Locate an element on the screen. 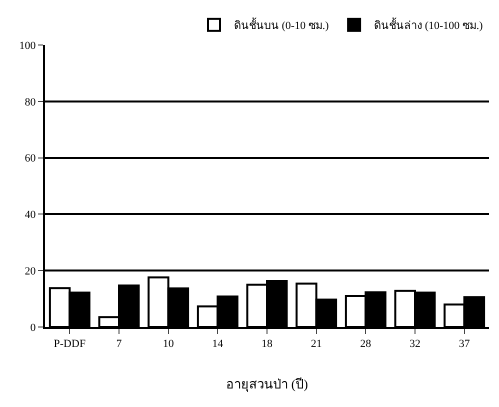 This screenshot has height=407, width=499. y-tick-label: 100 is located at coordinates (27, 46).